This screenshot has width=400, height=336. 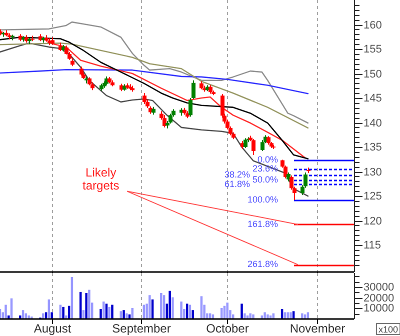 What do you see at coordinates (227, 328) in the screenshot?
I see `x-tick-label: October` at bounding box center [227, 328].